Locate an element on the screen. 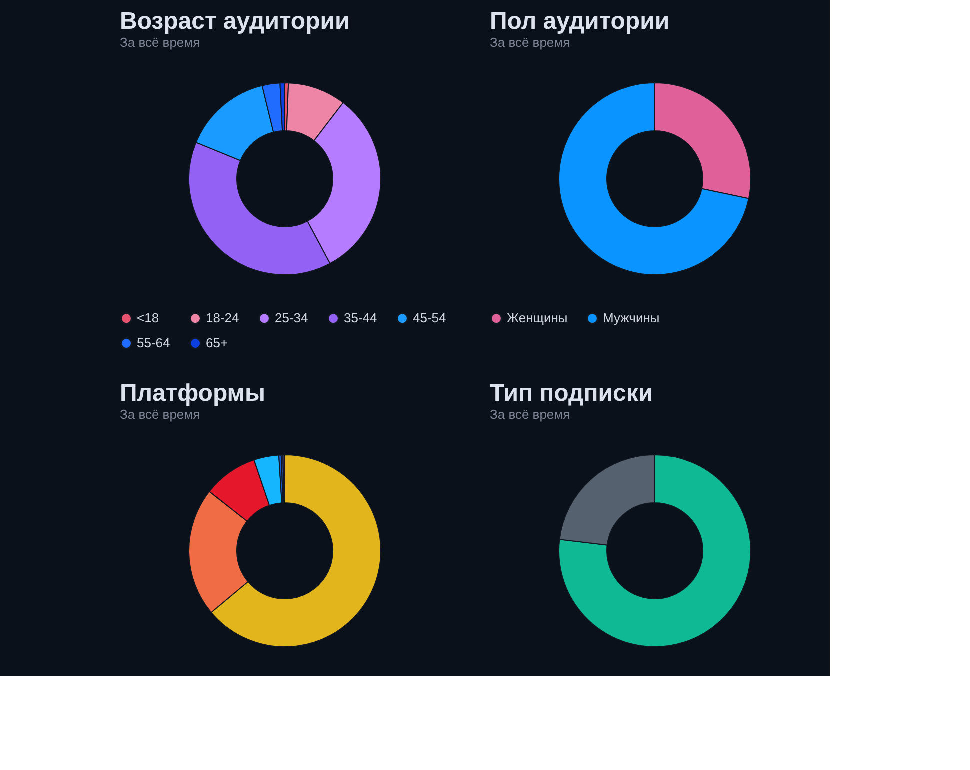 This screenshot has height=770, width=970. chart-title: Пол аудитории is located at coordinates (580, 21).